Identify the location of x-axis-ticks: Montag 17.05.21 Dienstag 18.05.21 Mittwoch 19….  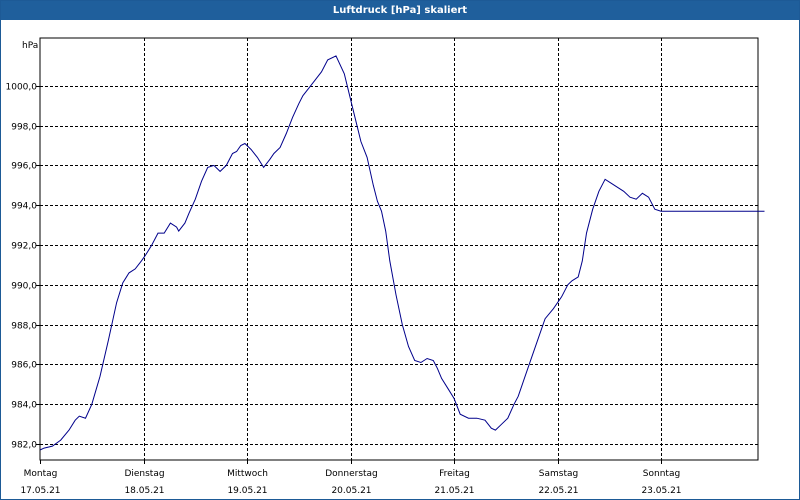
(350, 482).